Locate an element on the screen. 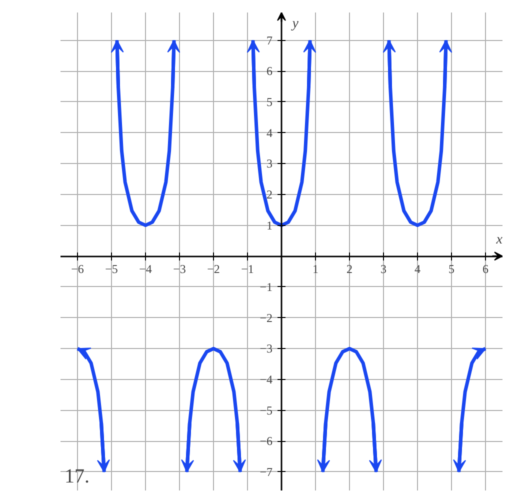 Image resolution: width=532 pixels, height=502 pixels. x-tick-label: −6 is located at coordinates (77, 269).